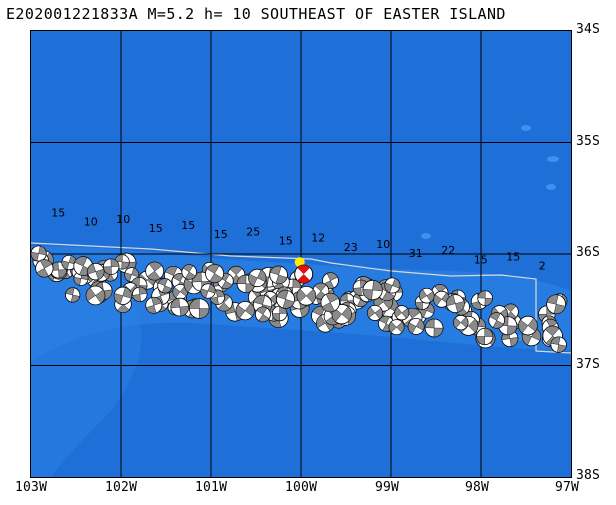 Image resolution: width=616 pixels, height=505 pixels. I want to click on latitude-label: 36S, so click(588, 252).